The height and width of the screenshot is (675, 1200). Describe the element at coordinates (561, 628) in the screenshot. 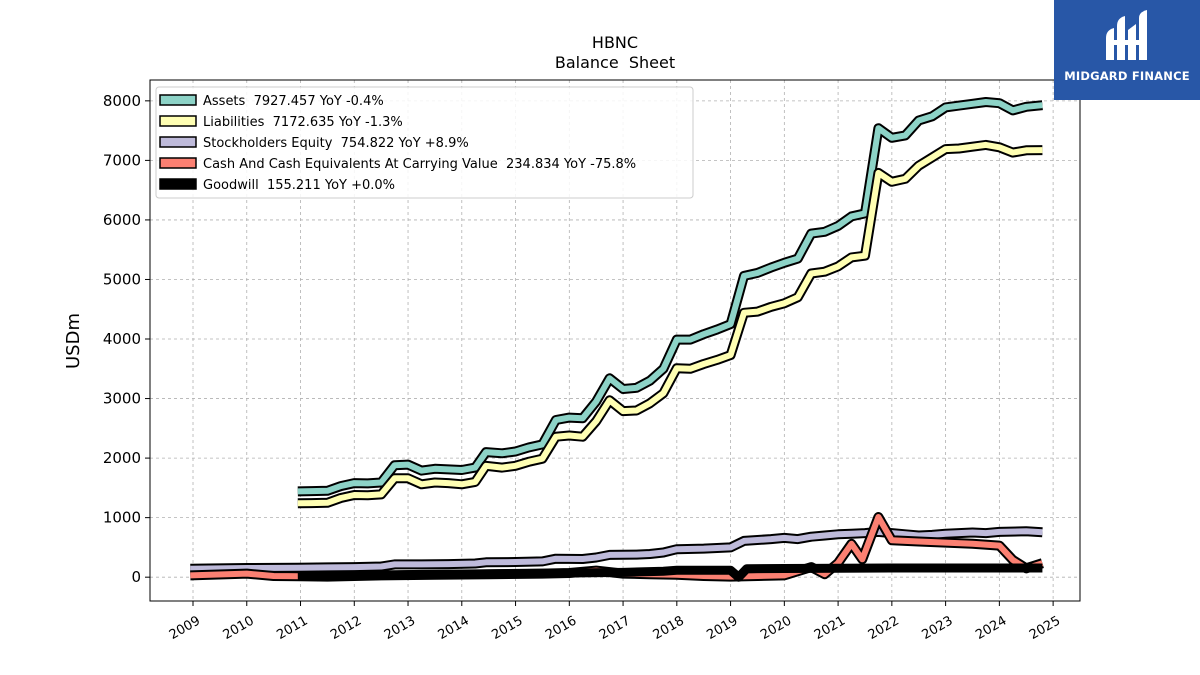

I see `x-tick-label: 2016` at that location.